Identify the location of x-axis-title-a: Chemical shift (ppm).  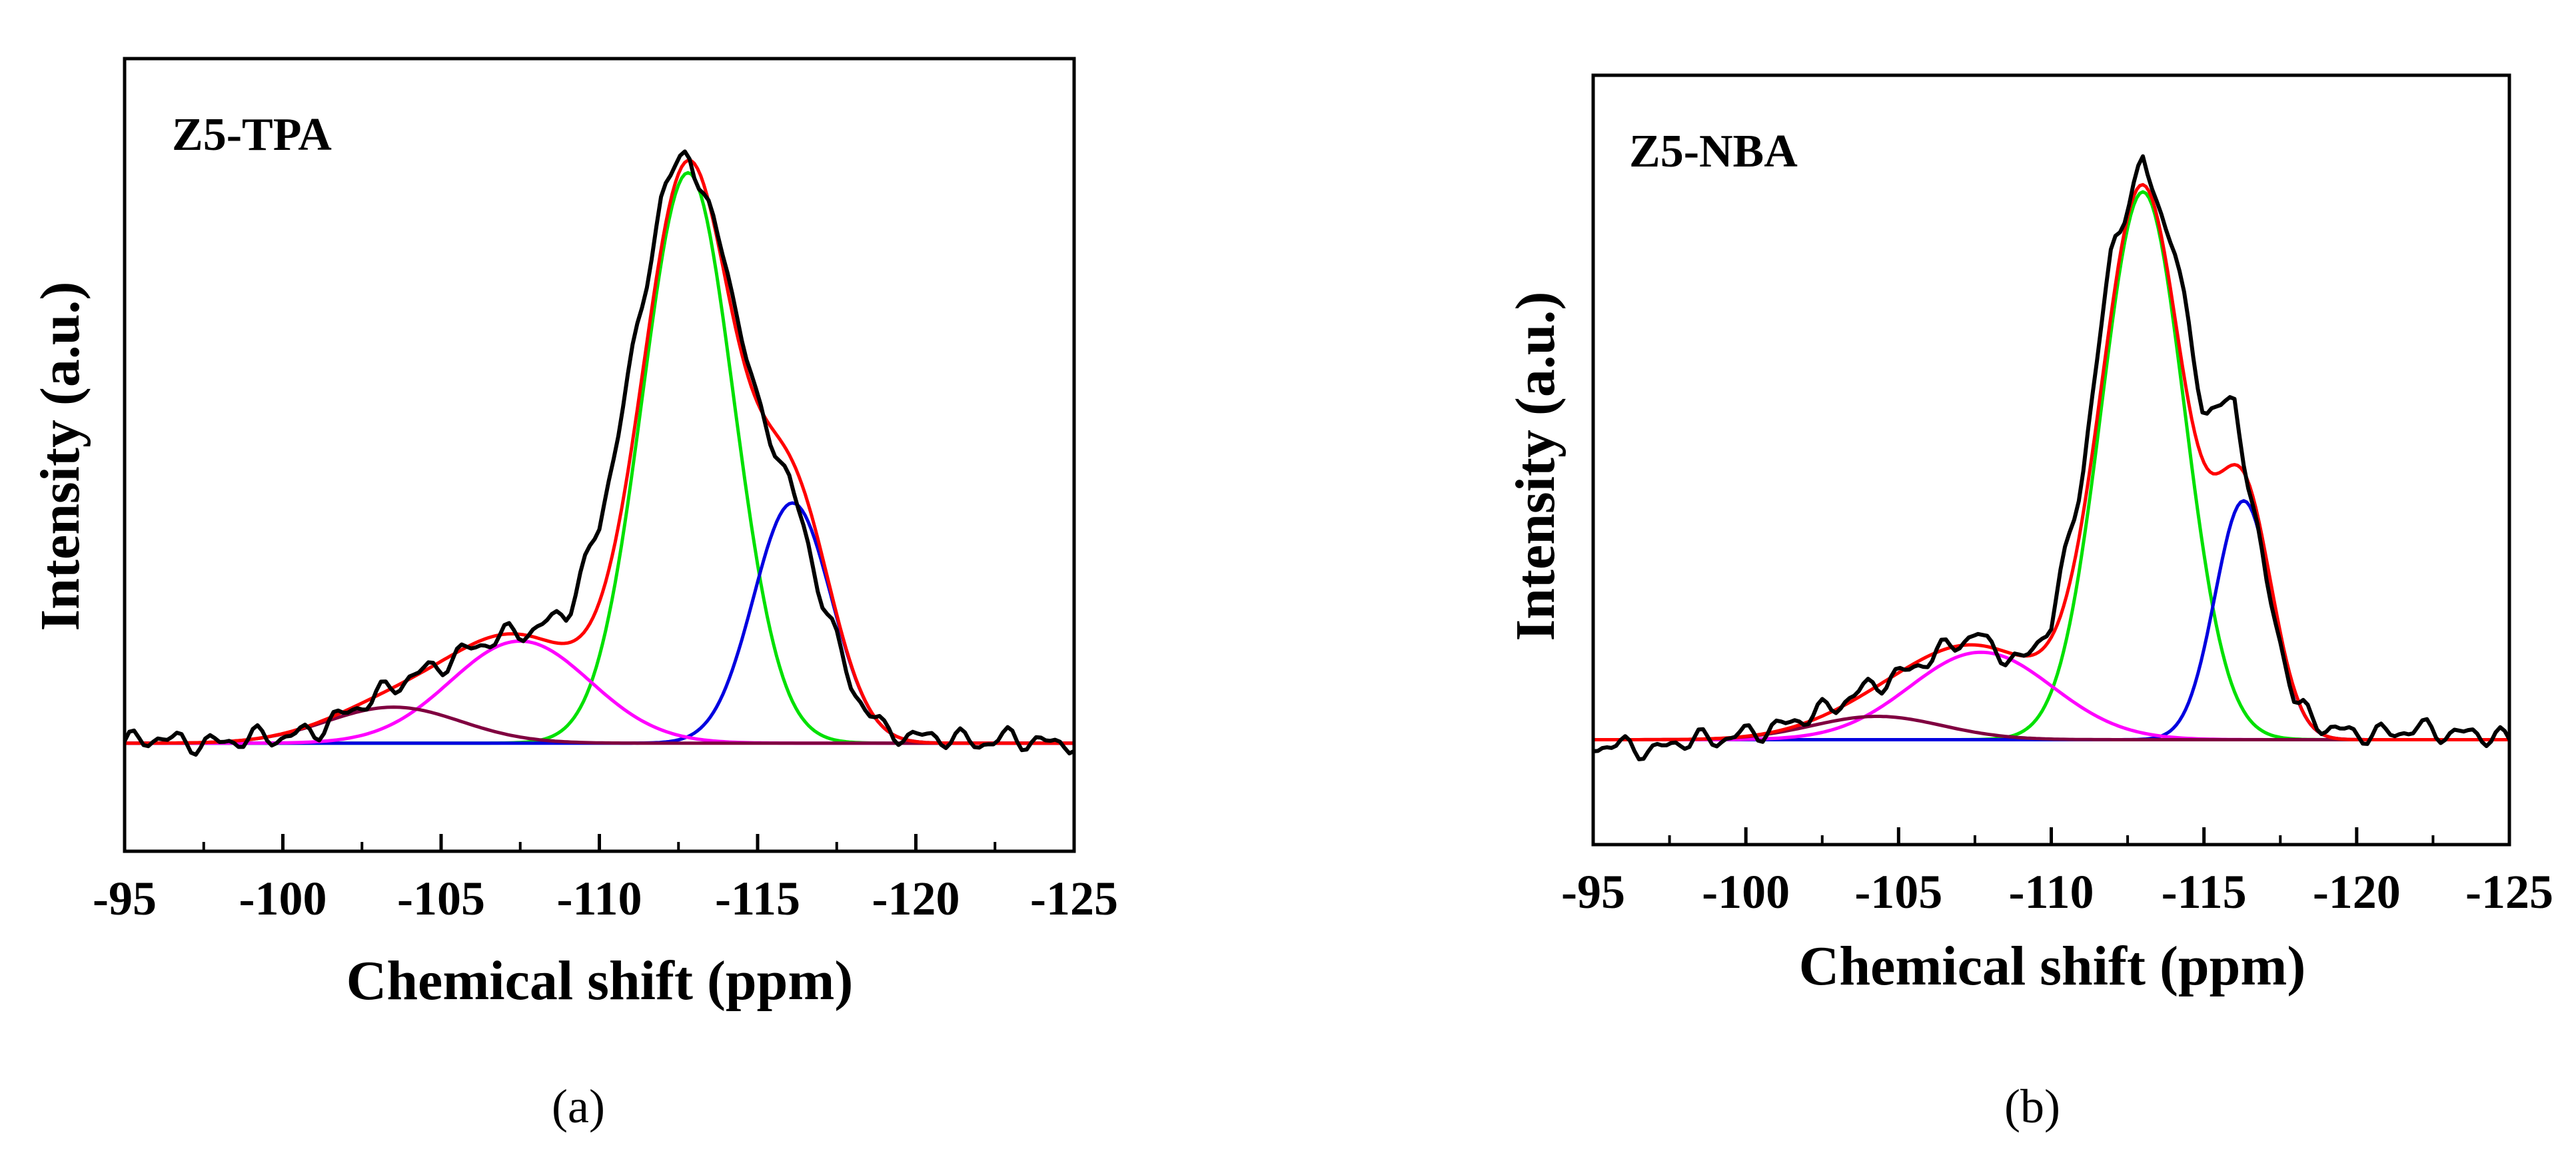
(600, 981).